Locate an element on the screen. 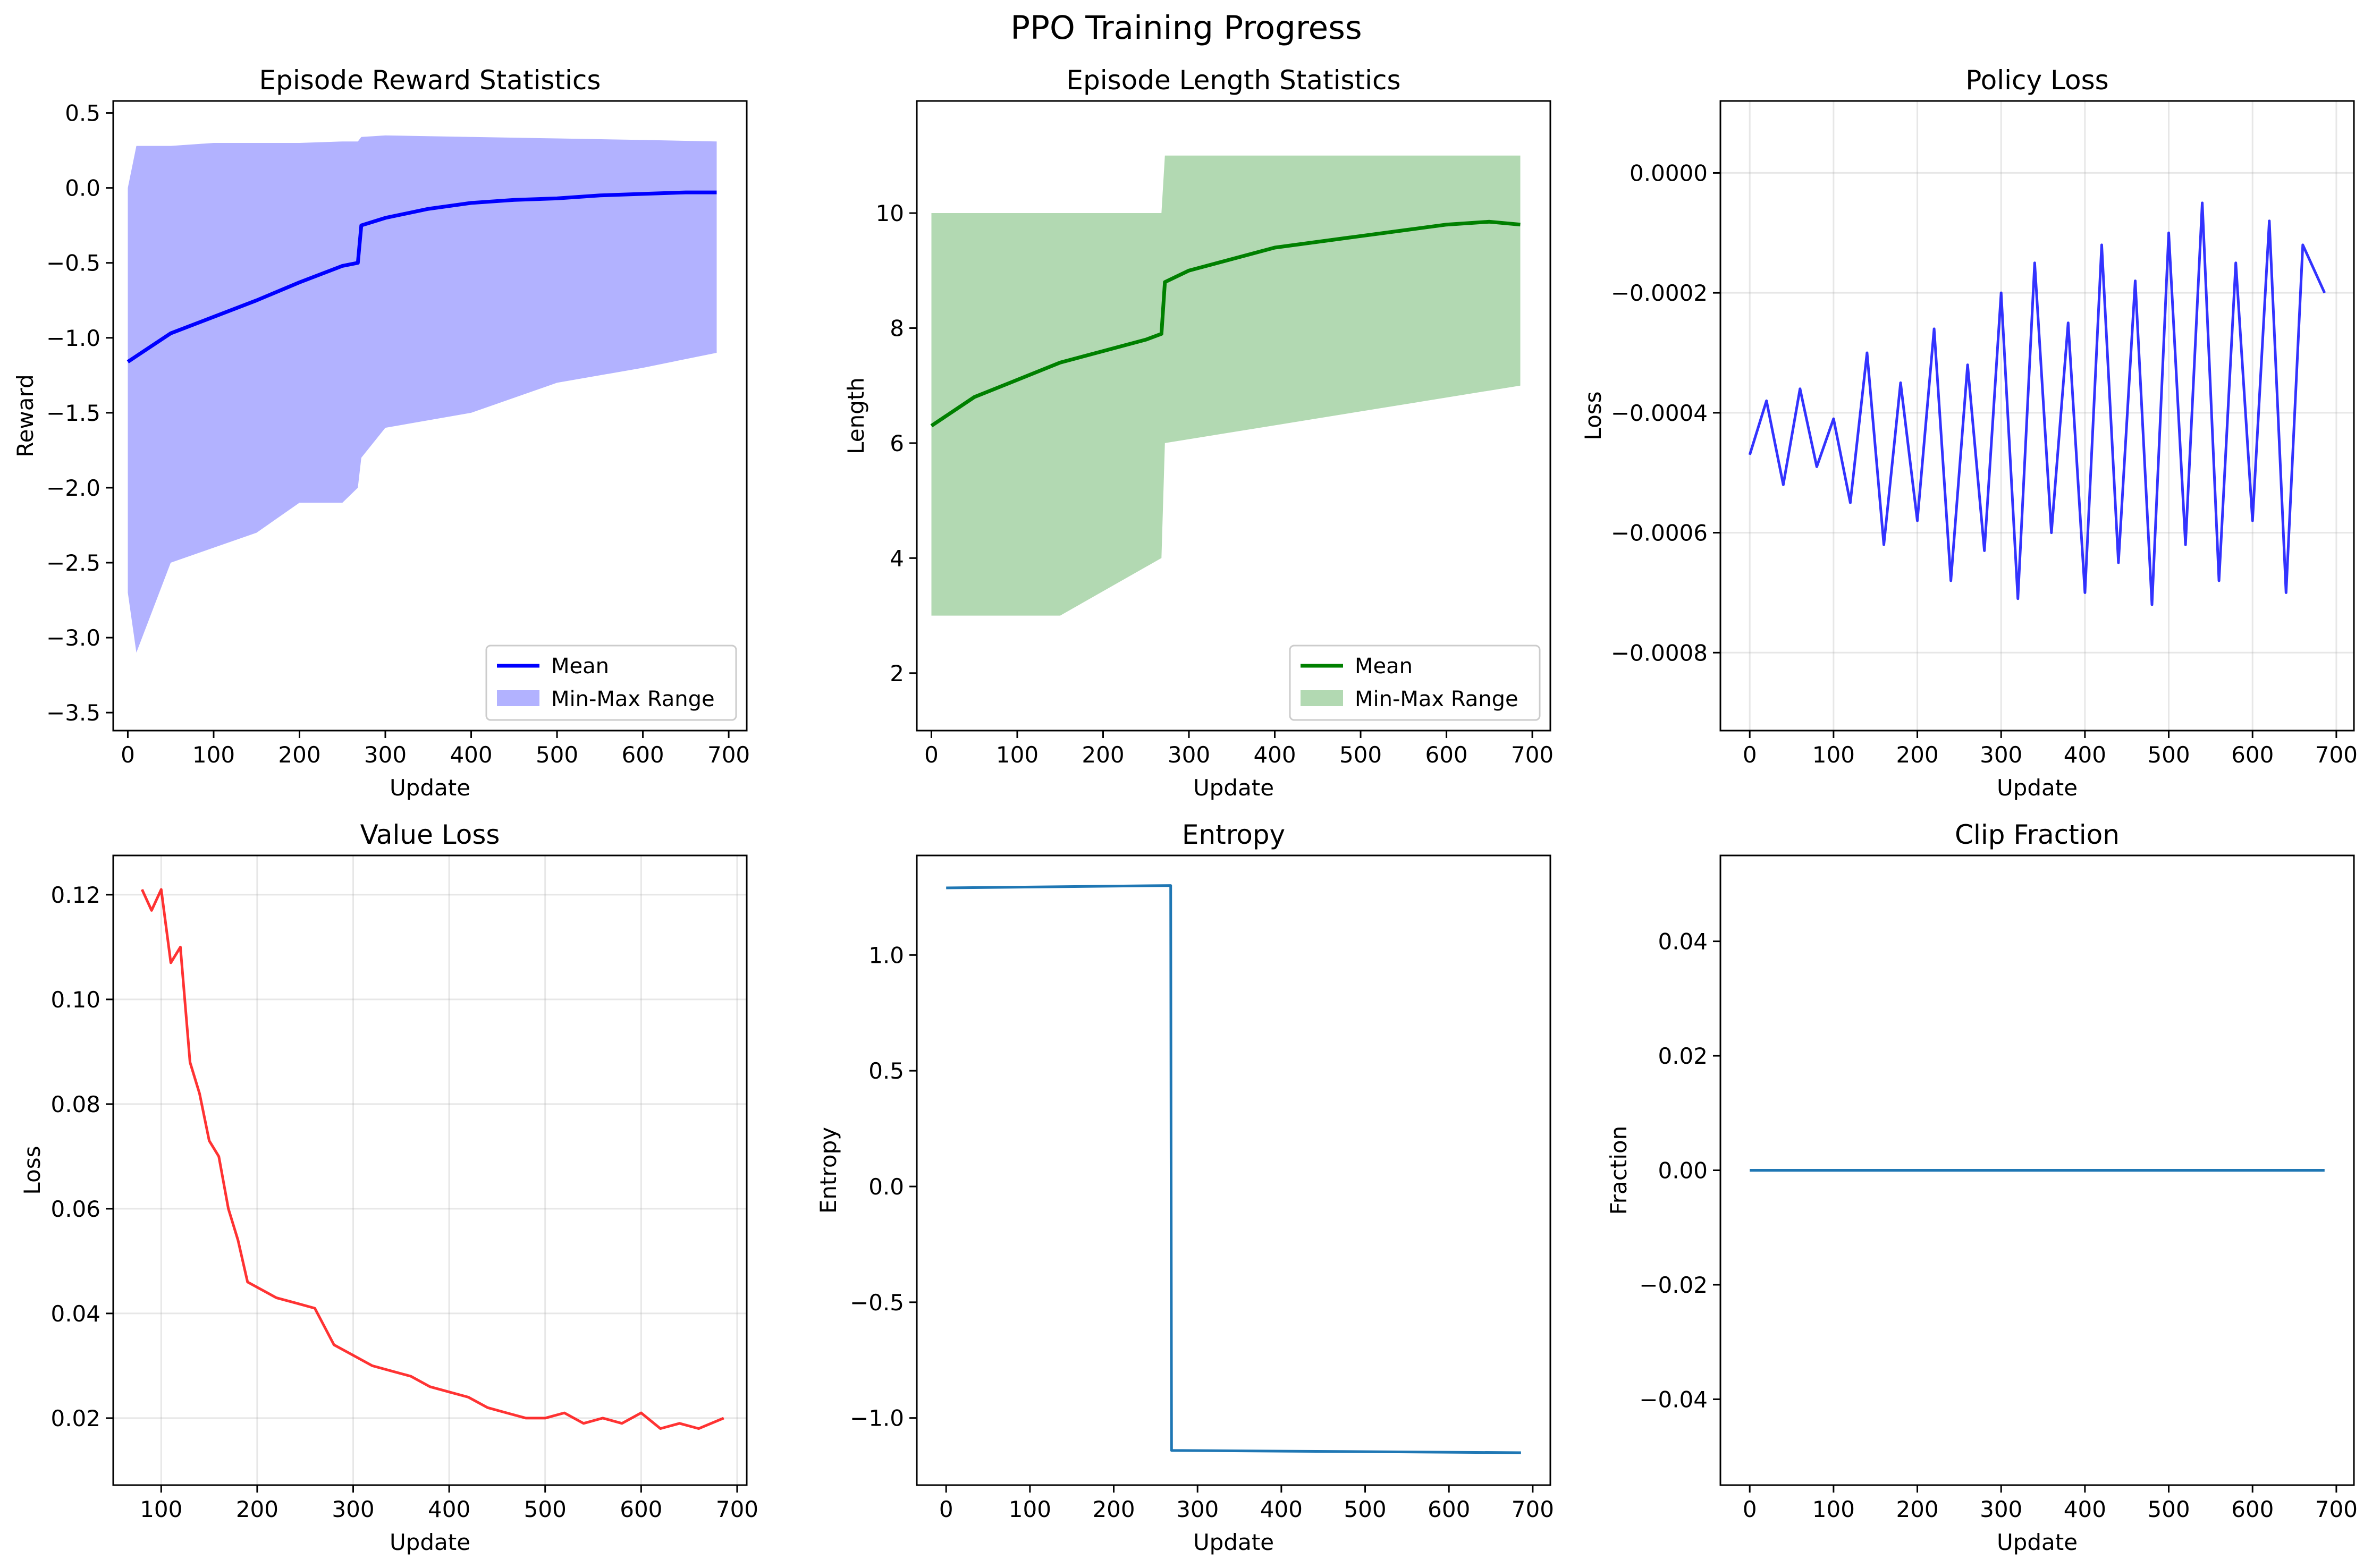  series-line-length is located at coordinates (1225, 323).